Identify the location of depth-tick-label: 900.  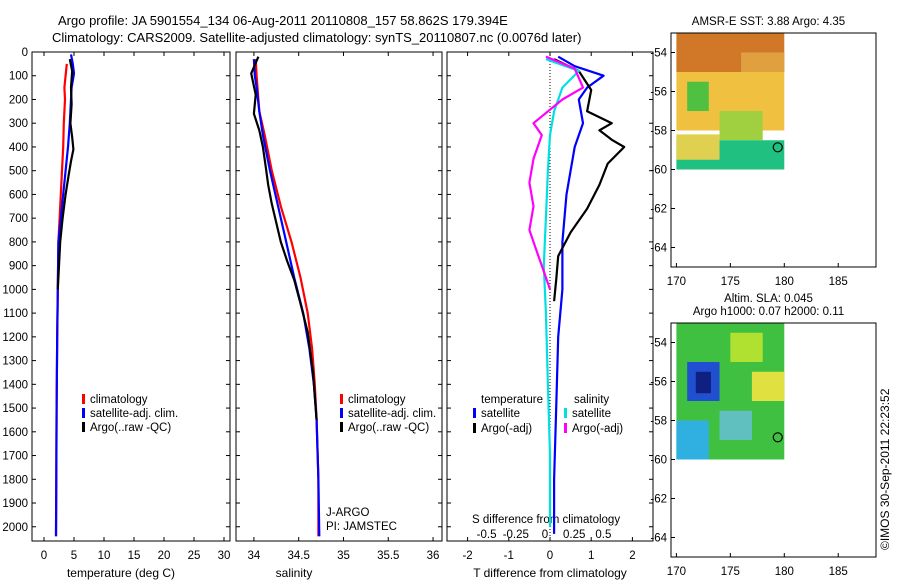
(18, 267).